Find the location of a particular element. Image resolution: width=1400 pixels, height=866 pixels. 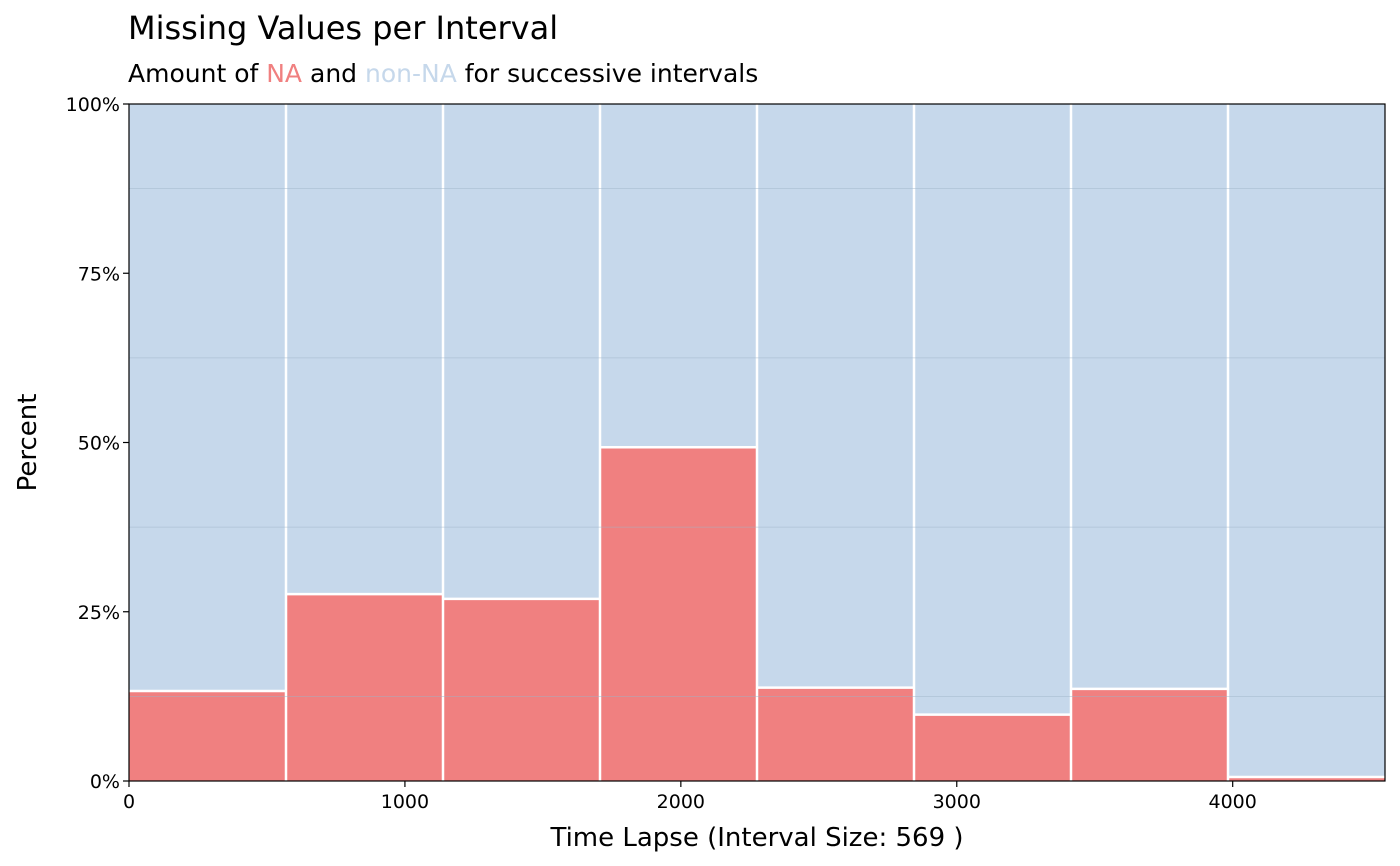

subtitle-prefix: Amount of is located at coordinates (197, 73).